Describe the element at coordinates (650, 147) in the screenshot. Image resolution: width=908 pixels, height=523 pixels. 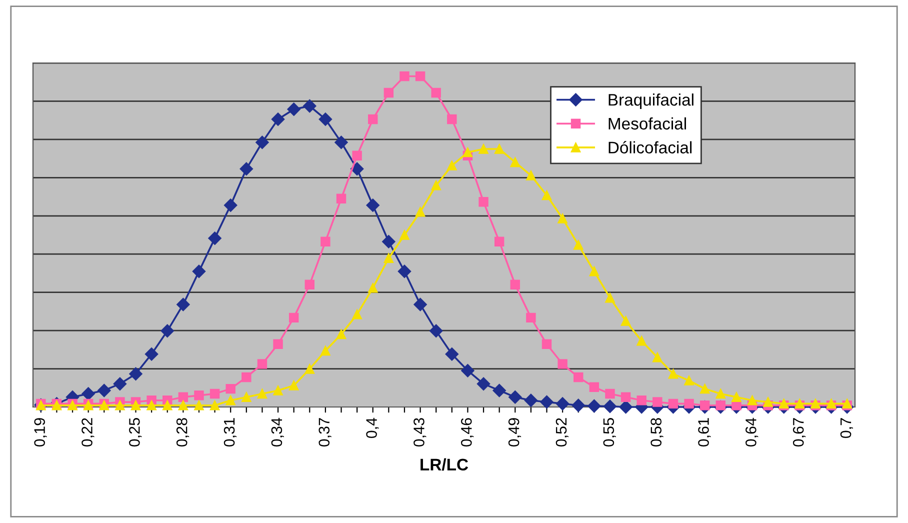
I see `legend-label: Dólicofacial` at that location.